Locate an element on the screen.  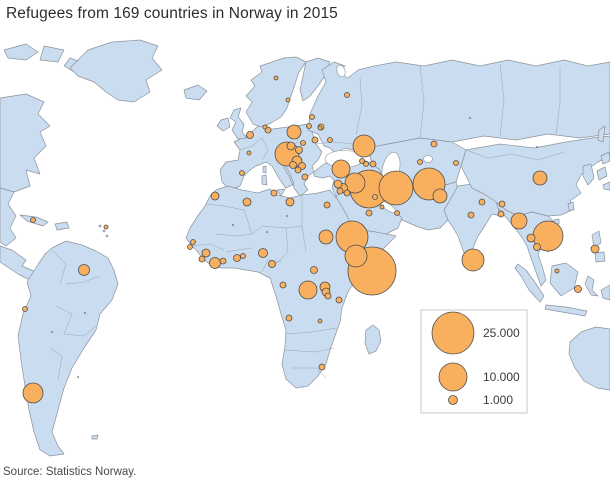
refugee-bubble-israel is located at coordinates (340, 191).